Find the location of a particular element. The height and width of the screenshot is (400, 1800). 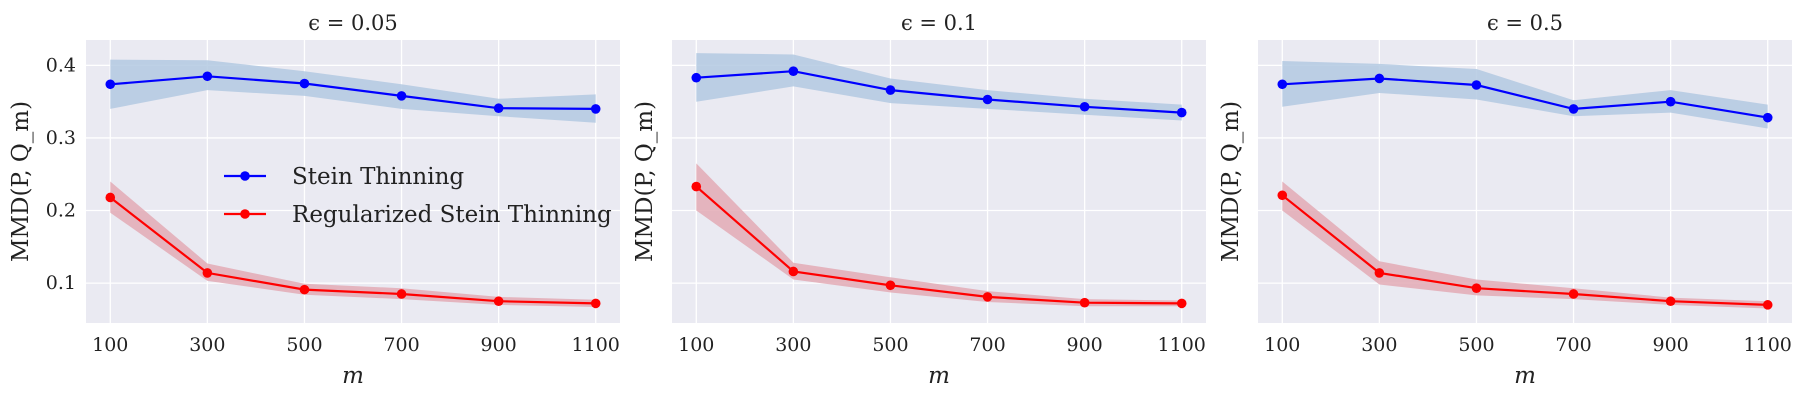

subplot-title: ϵ = 0.5 is located at coordinates (1525, 23).